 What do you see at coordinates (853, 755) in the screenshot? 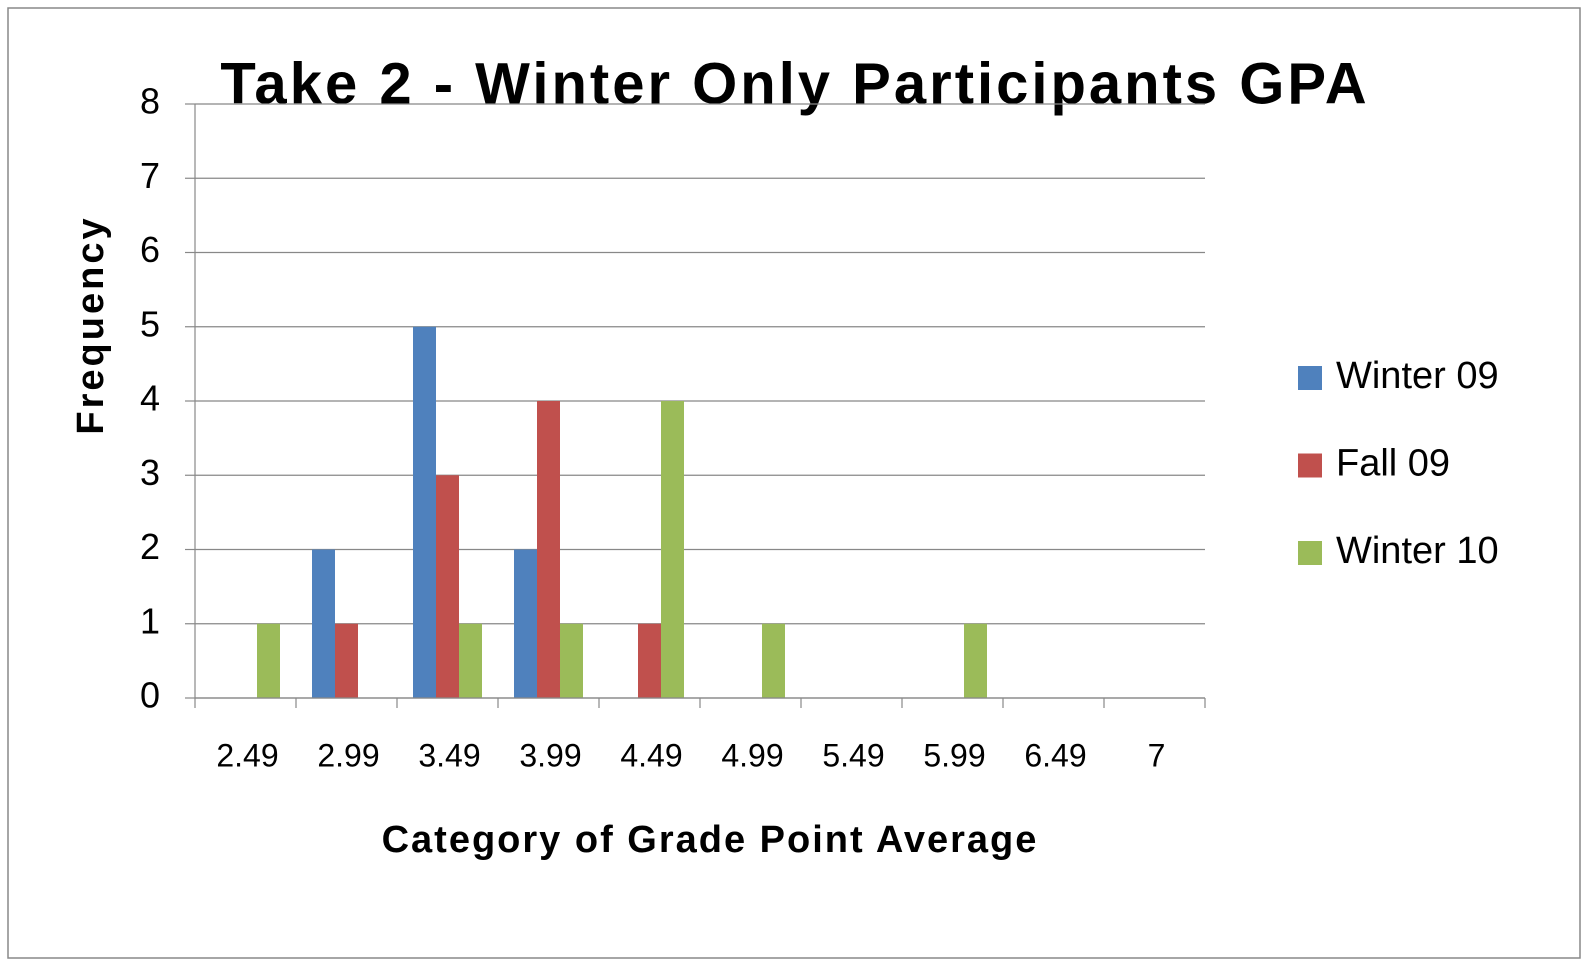
I see `x-tick-label: 5.49` at bounding box center [853, 755].